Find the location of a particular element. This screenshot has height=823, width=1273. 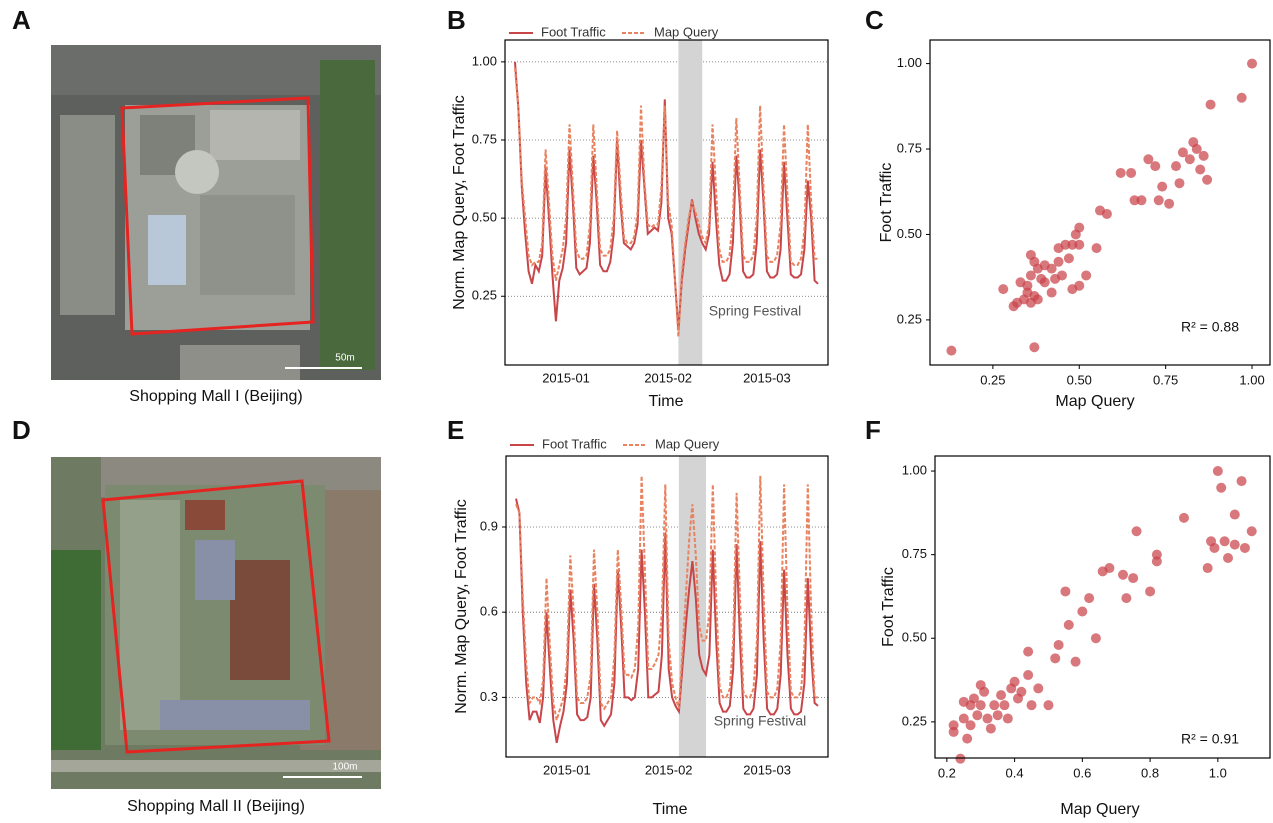

x-tick-label: 0.50 is located at coordinates (1079, 379).